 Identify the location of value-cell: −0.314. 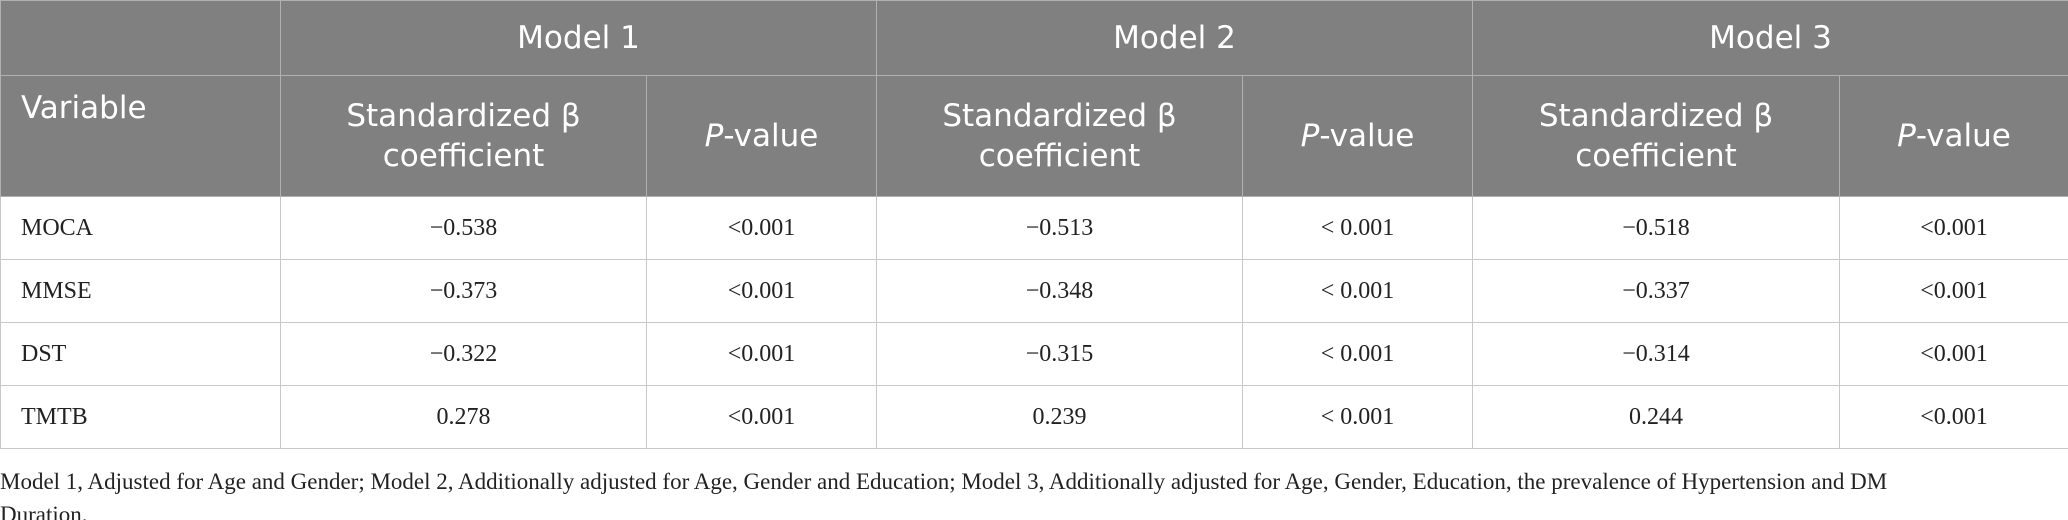
(1656, 354).